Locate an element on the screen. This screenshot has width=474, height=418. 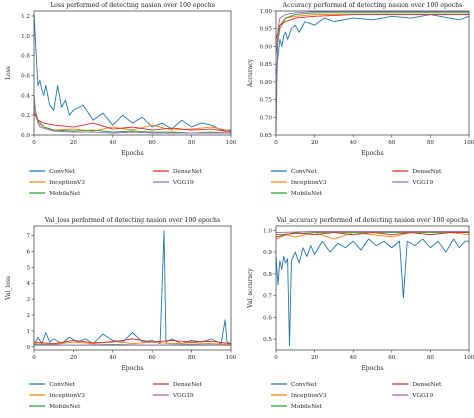
y-tick-label: 0.5 is located at coordinates (267, 340).